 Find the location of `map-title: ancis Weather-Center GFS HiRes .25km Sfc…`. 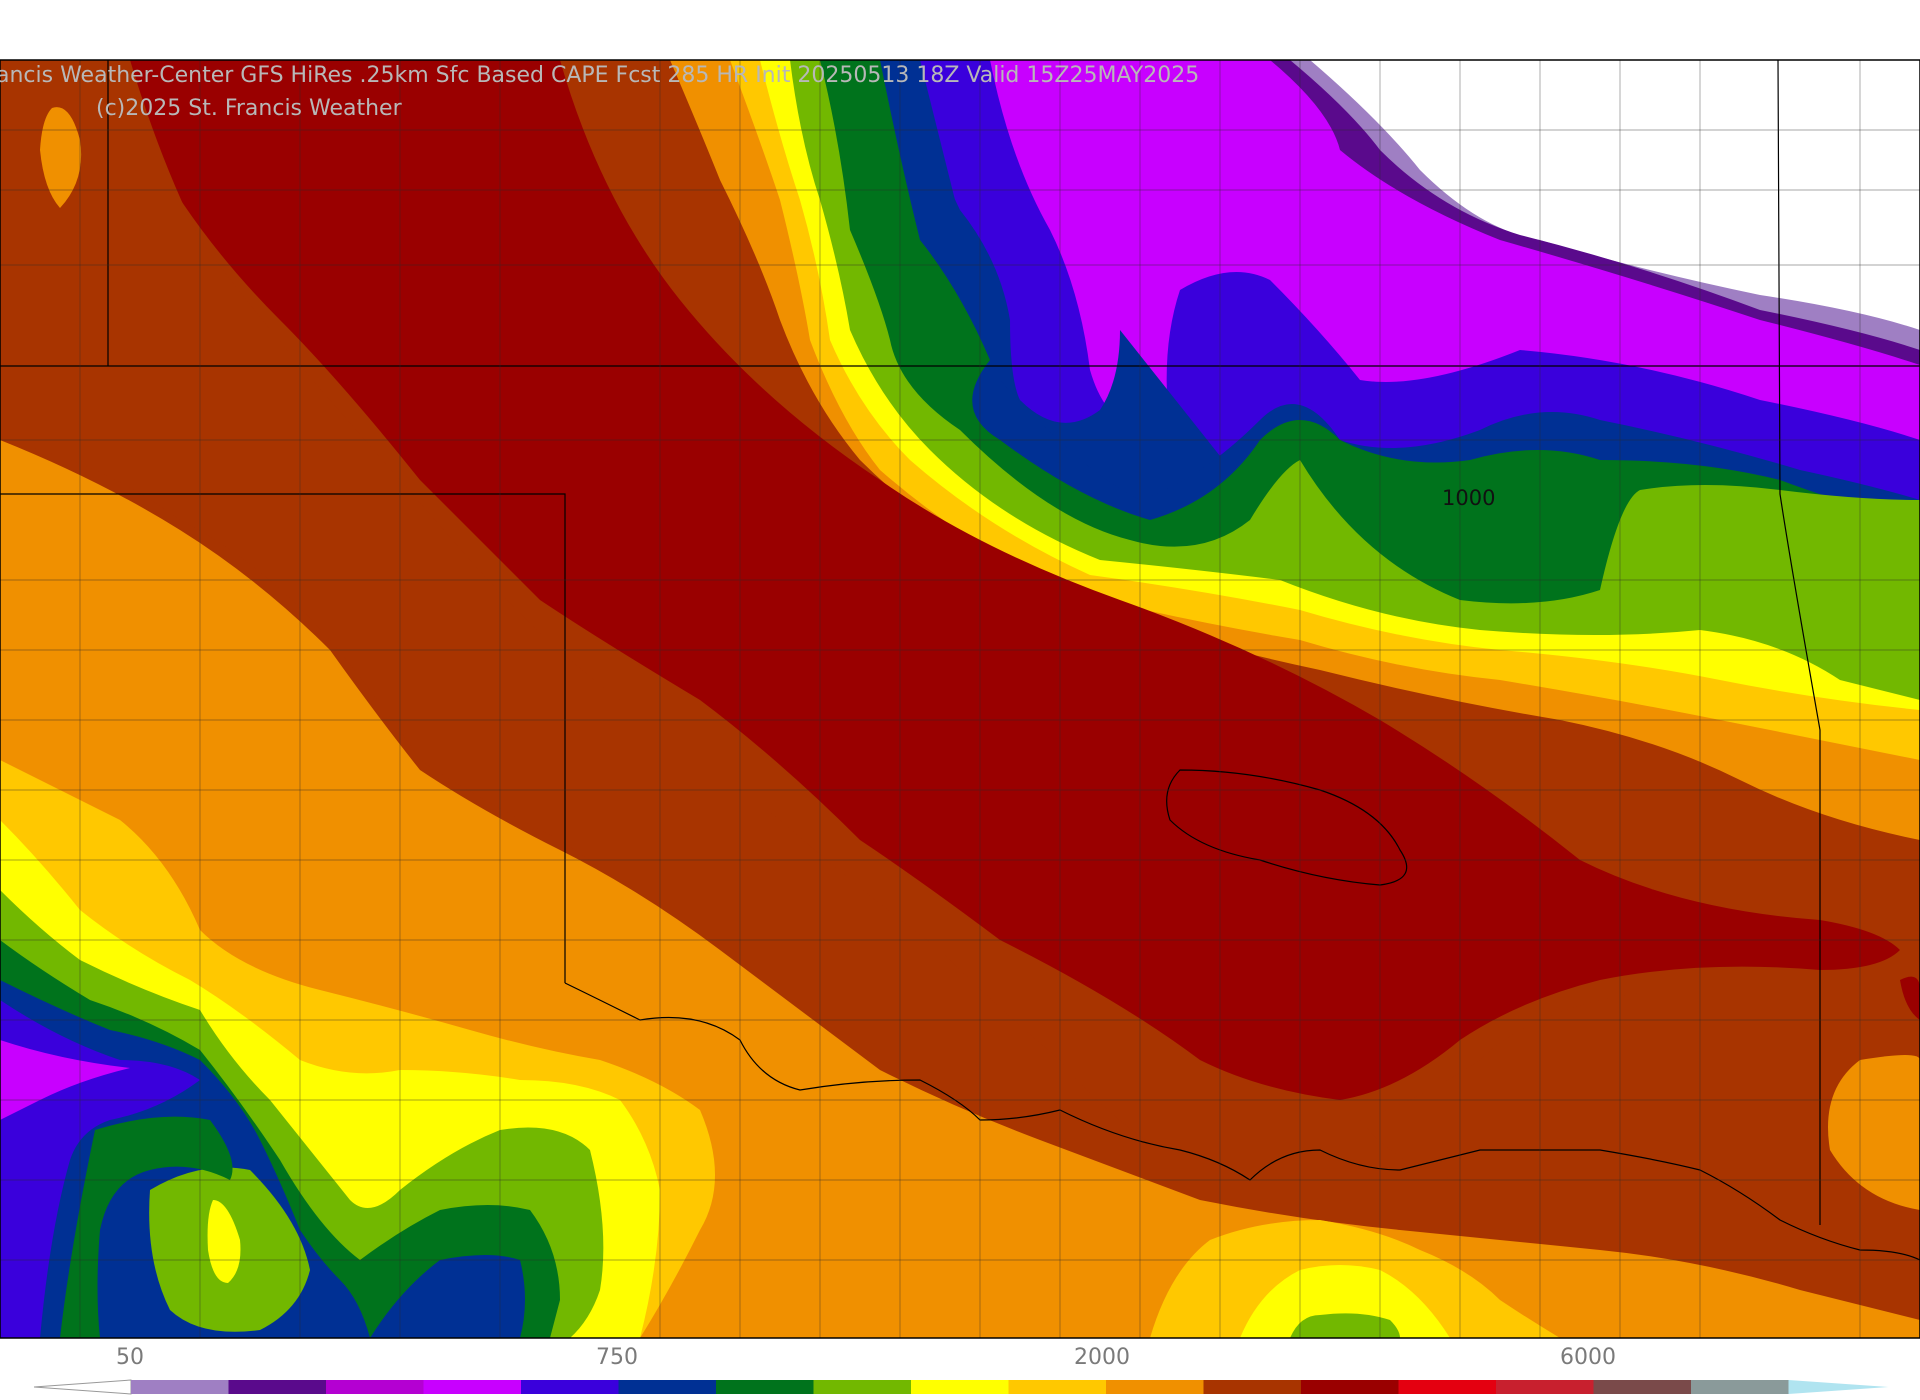

map-title: ancis Weather-Center GFS HiRes .25km Sfc… is located at coordinates (599, 75).